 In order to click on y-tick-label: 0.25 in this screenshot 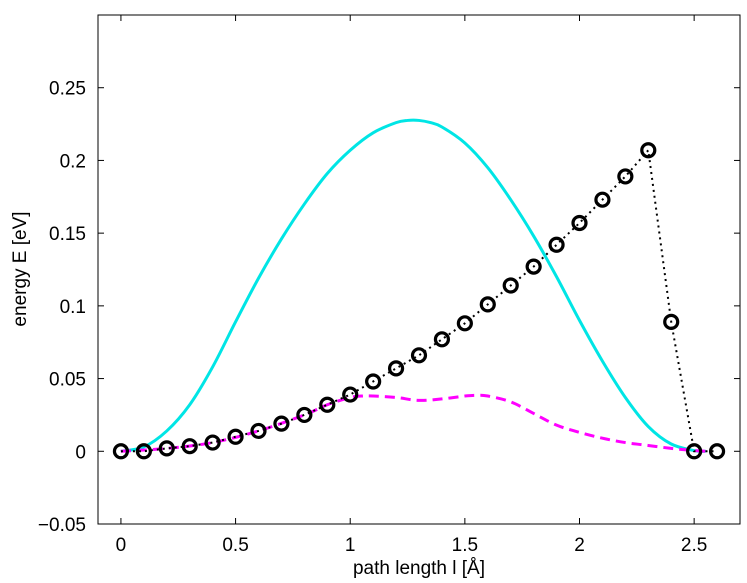, I will do `click(67, 89)`.